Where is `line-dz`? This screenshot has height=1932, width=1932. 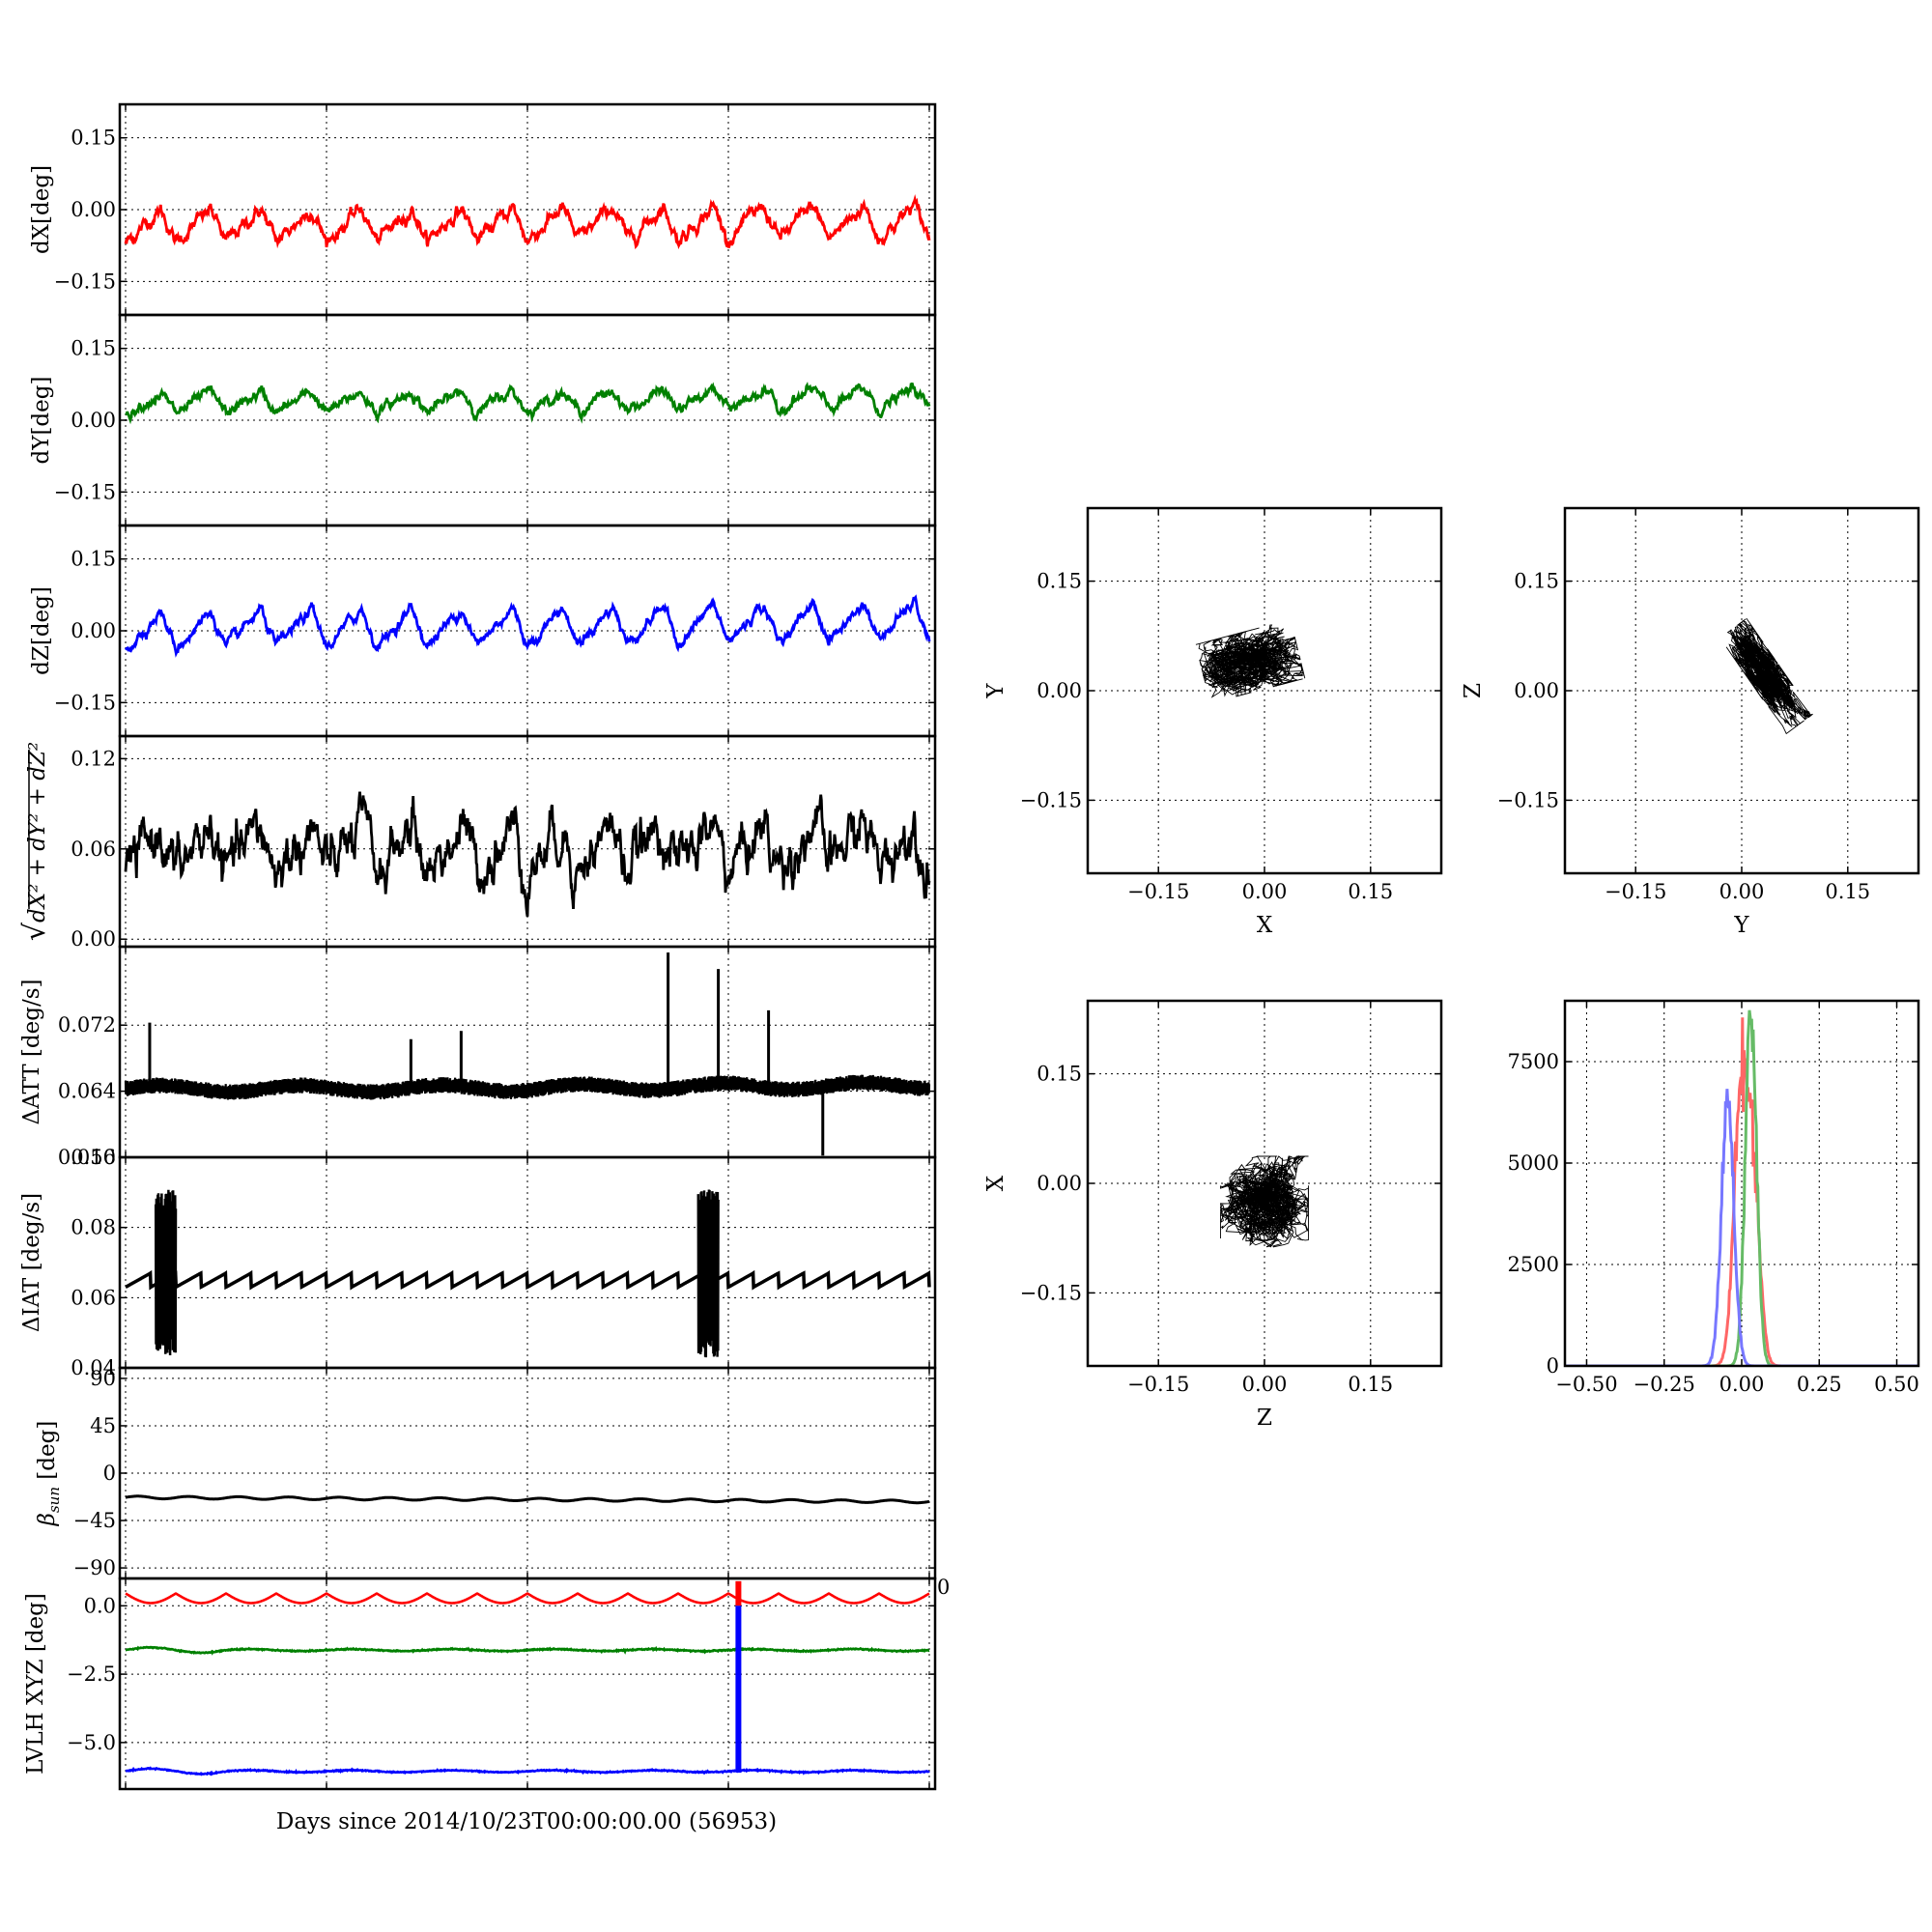 line-dz is located at coordinates (527, 626).